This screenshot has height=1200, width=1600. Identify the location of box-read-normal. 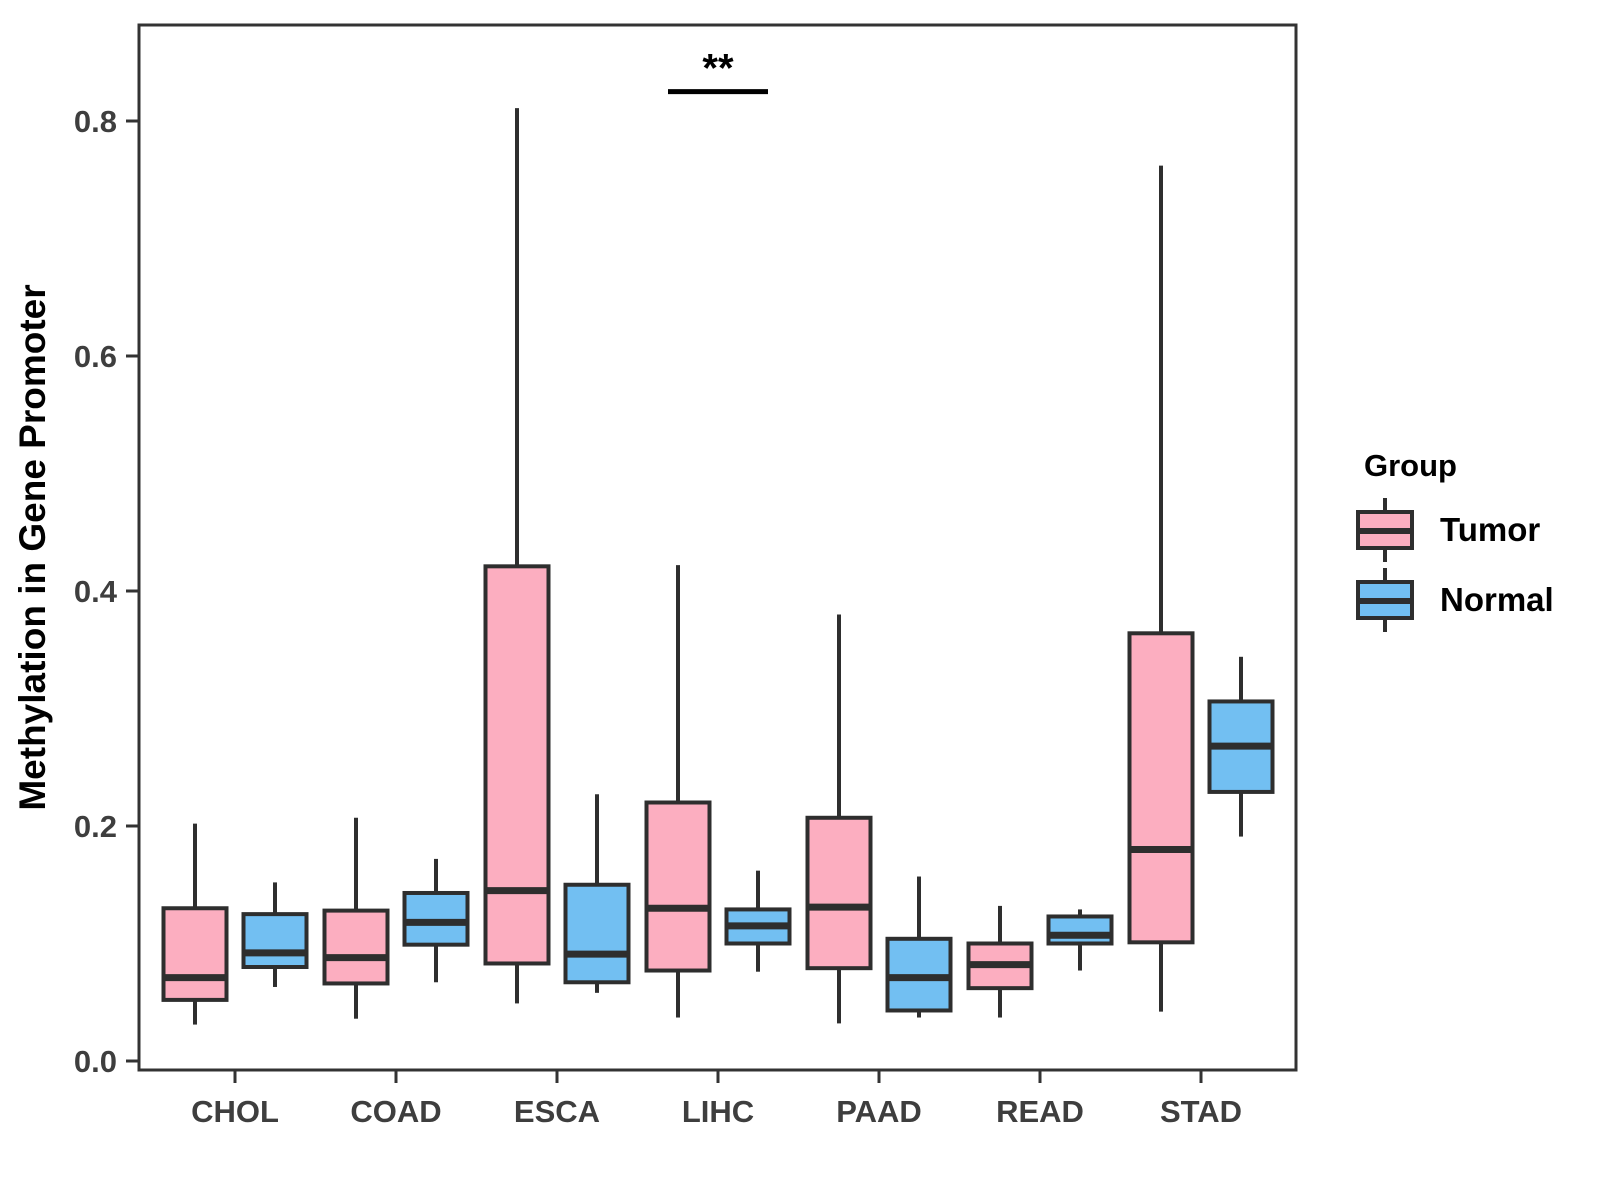
(1080, 940).